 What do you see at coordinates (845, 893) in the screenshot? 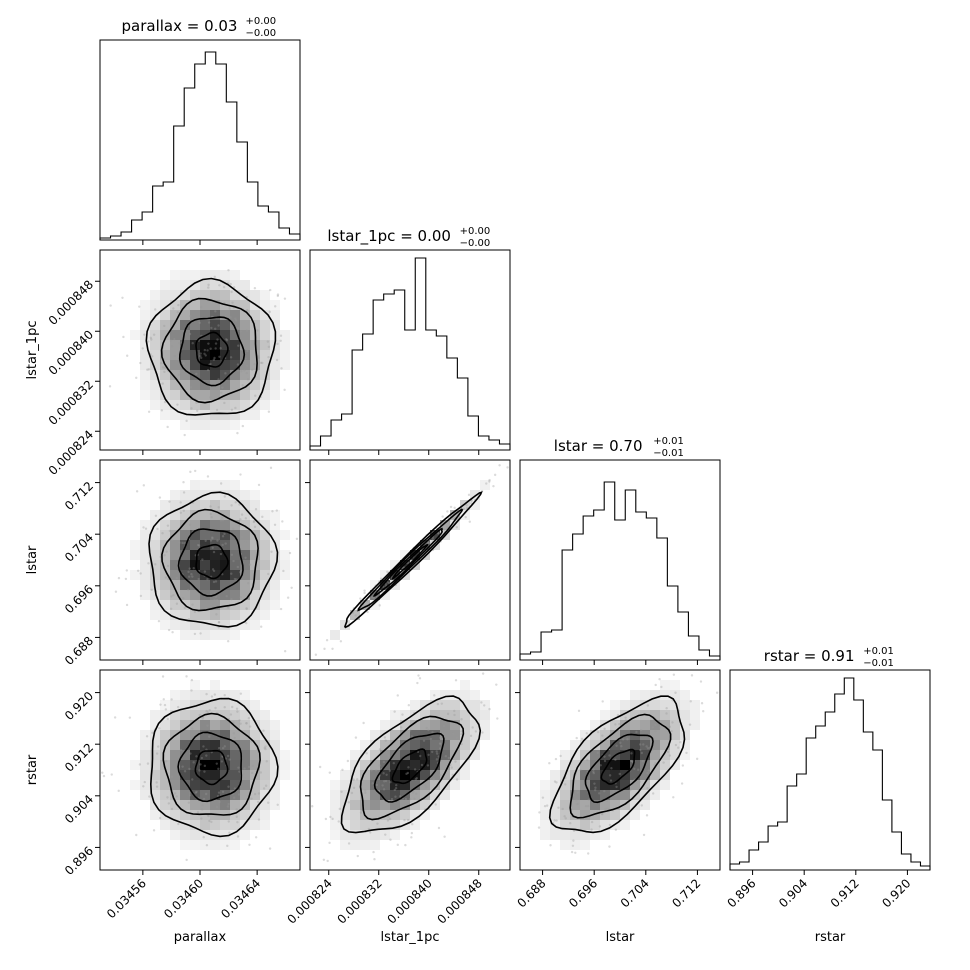
I see `x-tick-label: 0.912` at bounding box center [845, 893].